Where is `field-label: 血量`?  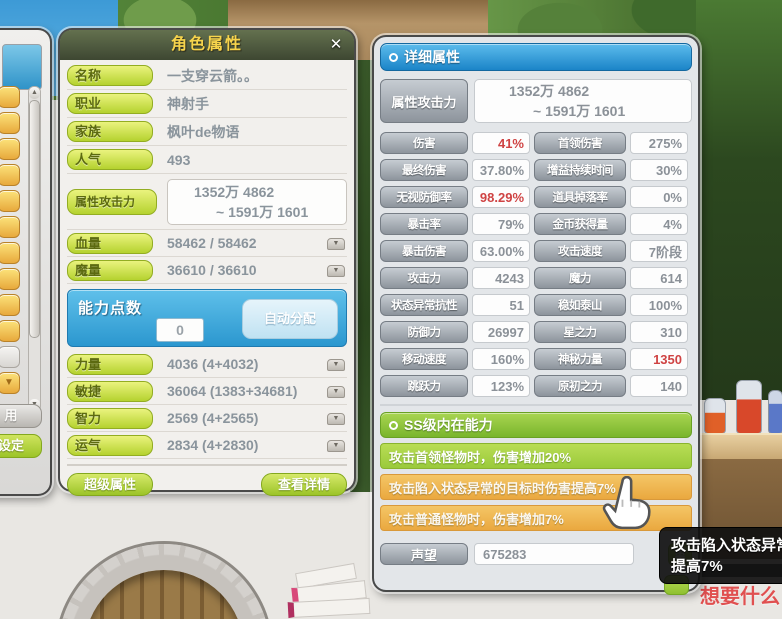 field-label: 血量 is located at coordinates (110, 243).